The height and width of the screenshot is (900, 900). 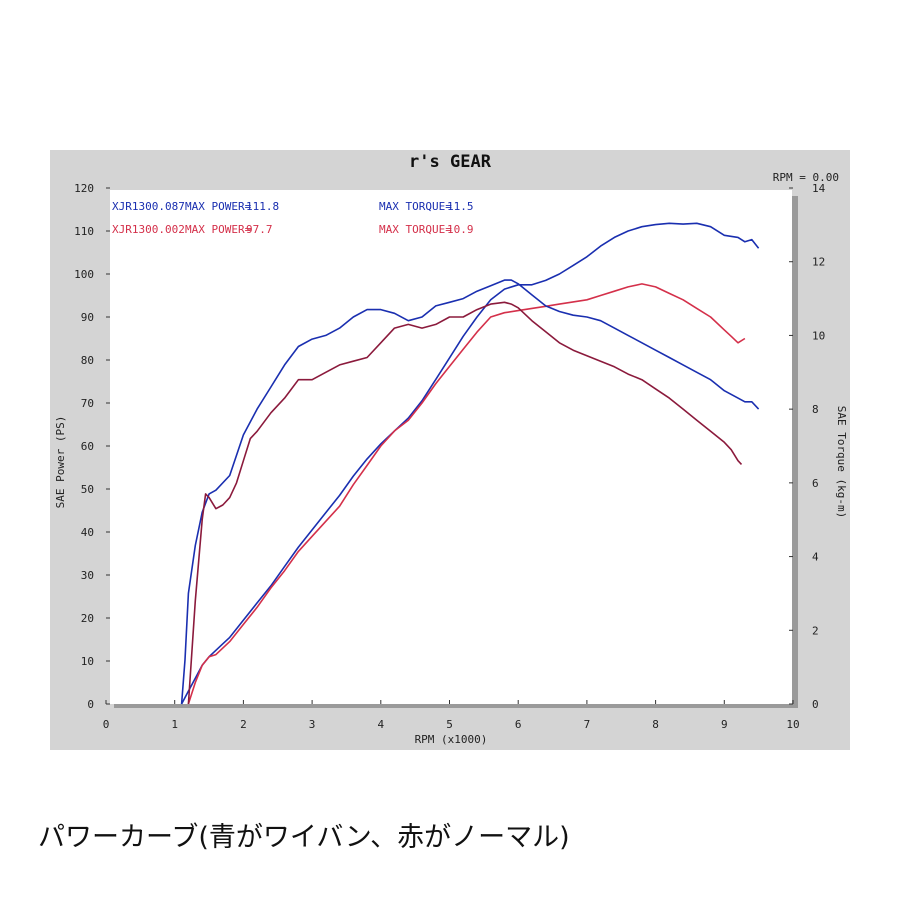 What do you see at coordinates (380, 724) in the screenshot?
I see `x-tick-label: 4` at bounding box center [380, 724].